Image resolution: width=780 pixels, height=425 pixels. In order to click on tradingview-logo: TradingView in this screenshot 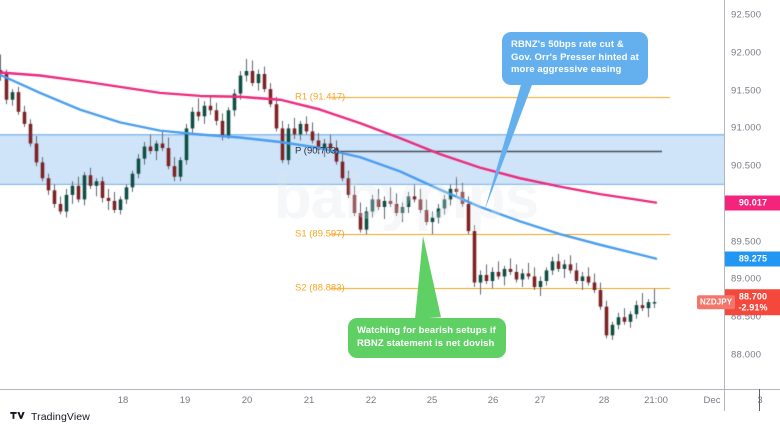, I will do `click(50, 417)`.